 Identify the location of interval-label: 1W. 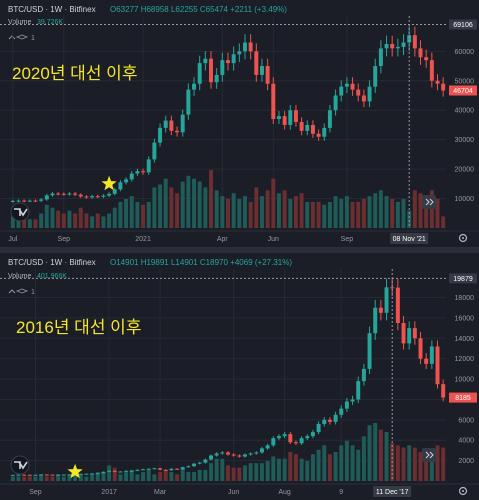
(56, 9).